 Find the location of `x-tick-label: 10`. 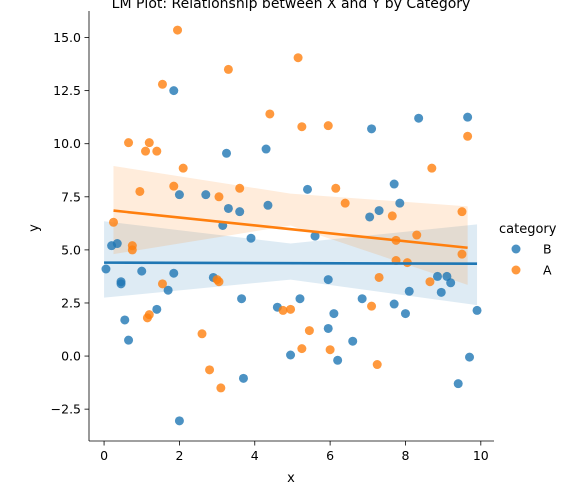

x-tick-label: 10 is located at coordinates (481, 455).